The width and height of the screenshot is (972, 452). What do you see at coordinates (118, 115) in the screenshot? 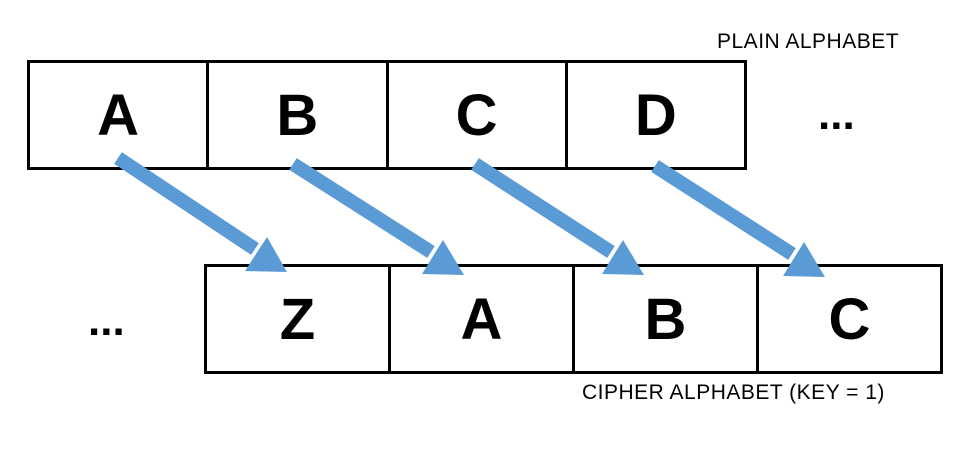
I see `plain-letter-cell: A` at bounding box center [118, 115].